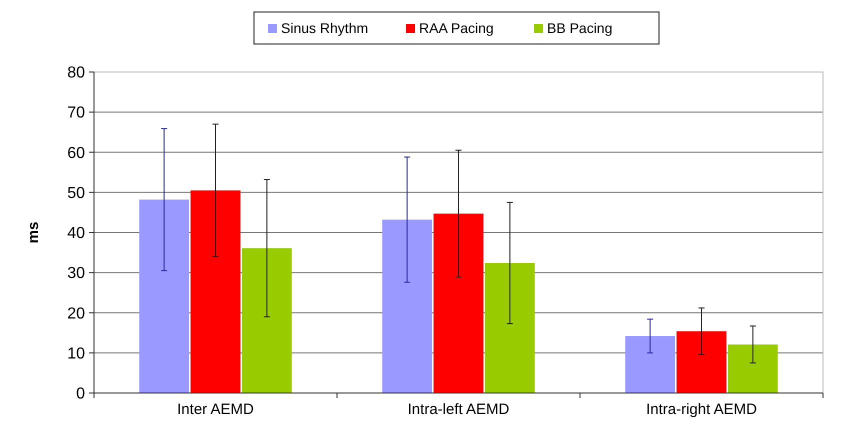  Describe the element at coordinates (579, 28) in the screenshot. I see `legend-label: BB Pacing` at that location.